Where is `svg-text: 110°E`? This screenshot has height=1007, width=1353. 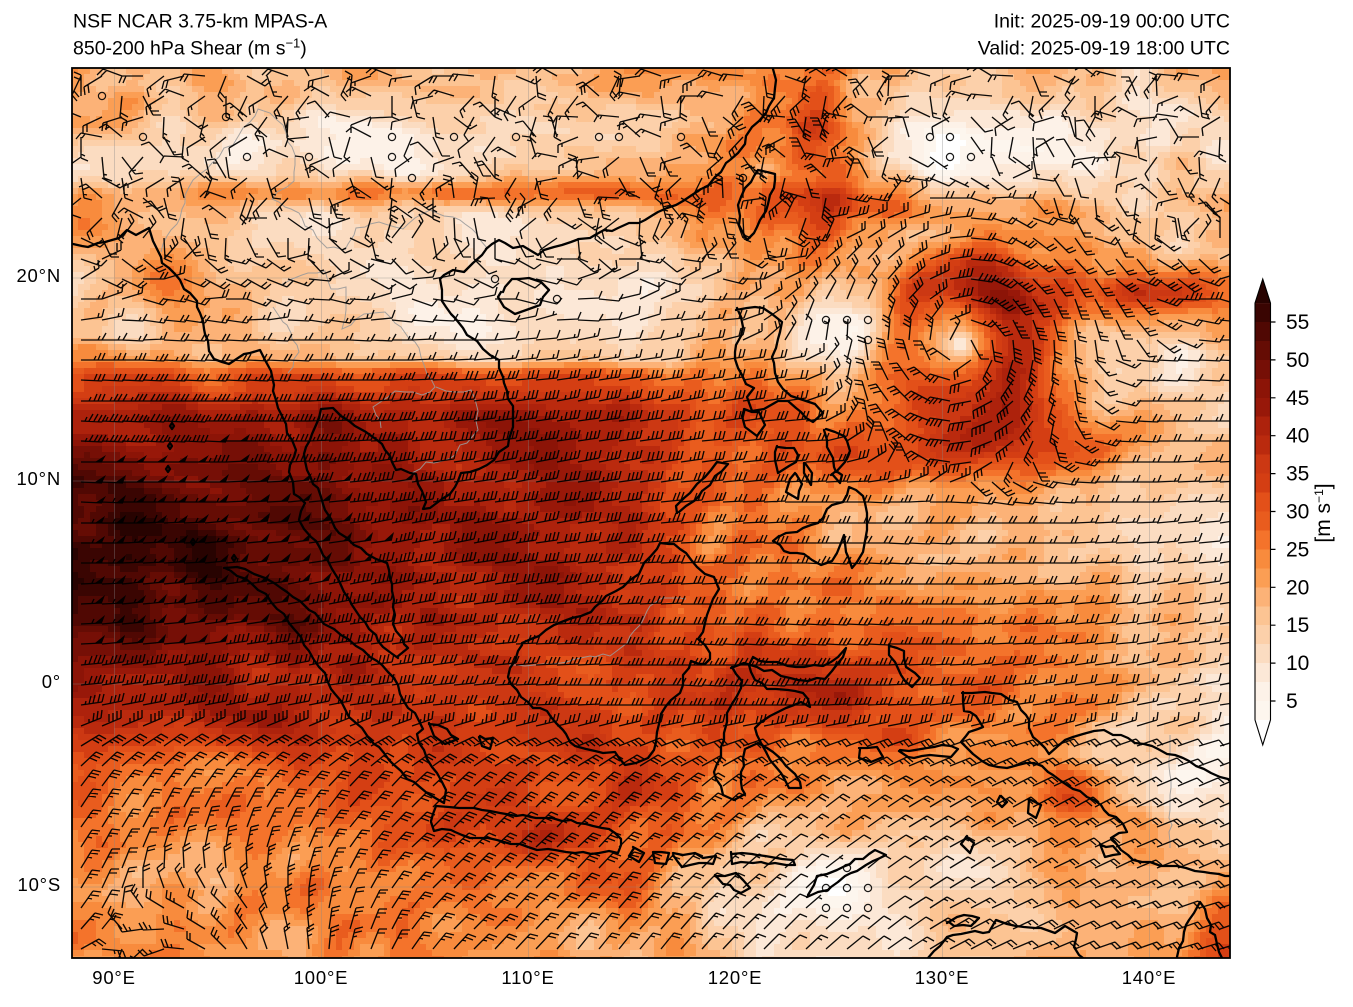
svg-text: 110°E is located at coordinates (527, 977).